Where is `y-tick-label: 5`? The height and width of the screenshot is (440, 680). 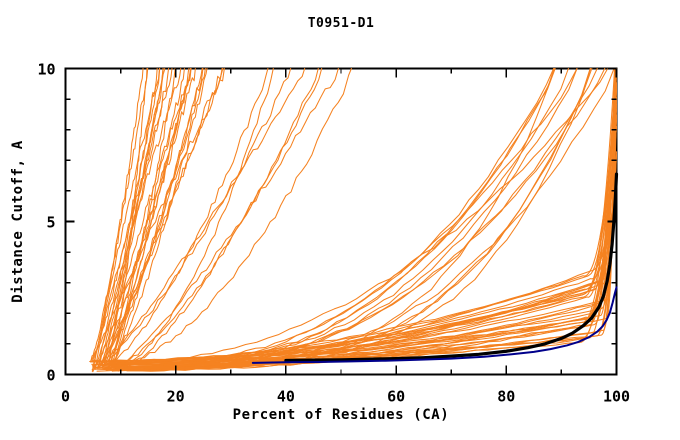
y-tick-label: 5 is located at coordinates (50, 223).